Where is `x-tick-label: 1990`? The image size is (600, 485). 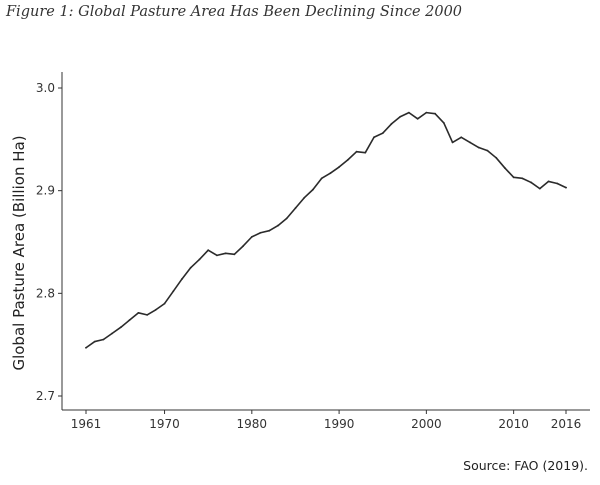 x-tick-label: 1990 is located at coordinates (339, 424).